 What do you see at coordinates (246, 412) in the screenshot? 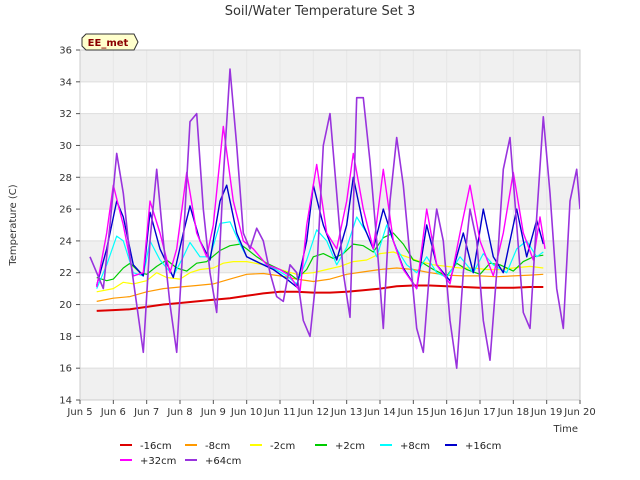
I see `x-tick-label: Jun 10` at bounding box center [246, 412].